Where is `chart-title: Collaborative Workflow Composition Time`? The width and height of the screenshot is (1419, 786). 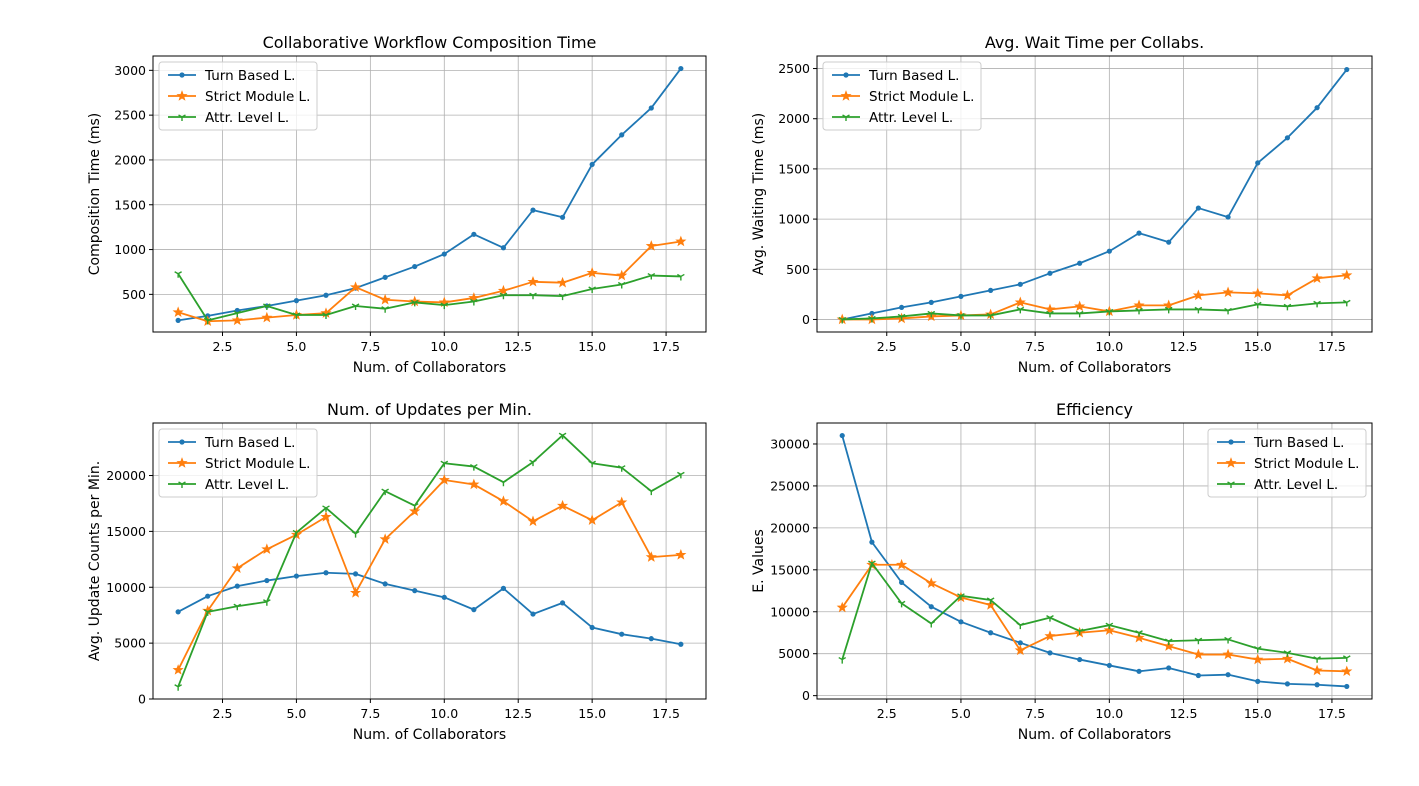 chart-title: Collaborative Workflow Composition Time is located at coordinates (430, 42).